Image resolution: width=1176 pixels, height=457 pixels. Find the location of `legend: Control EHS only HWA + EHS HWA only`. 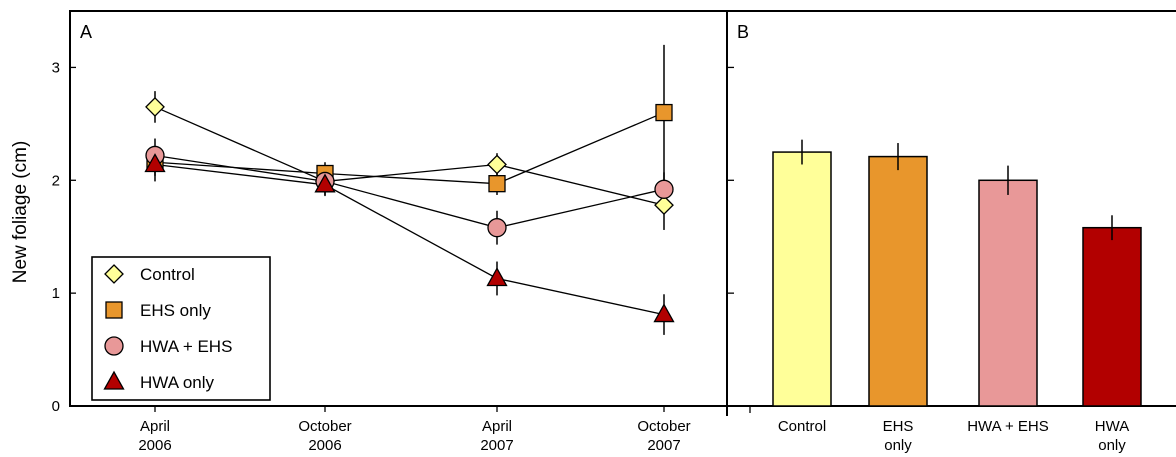

legend: Control EHS only HWA + EHS HWA only is located at coordinates (181, 328).